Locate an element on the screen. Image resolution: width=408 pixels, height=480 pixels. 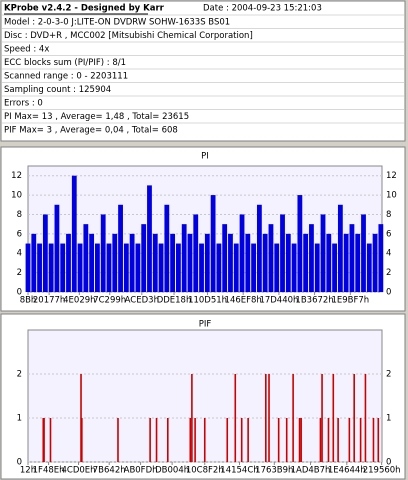
x-tick-label: 4E029h is located at coordinates (79, 301).